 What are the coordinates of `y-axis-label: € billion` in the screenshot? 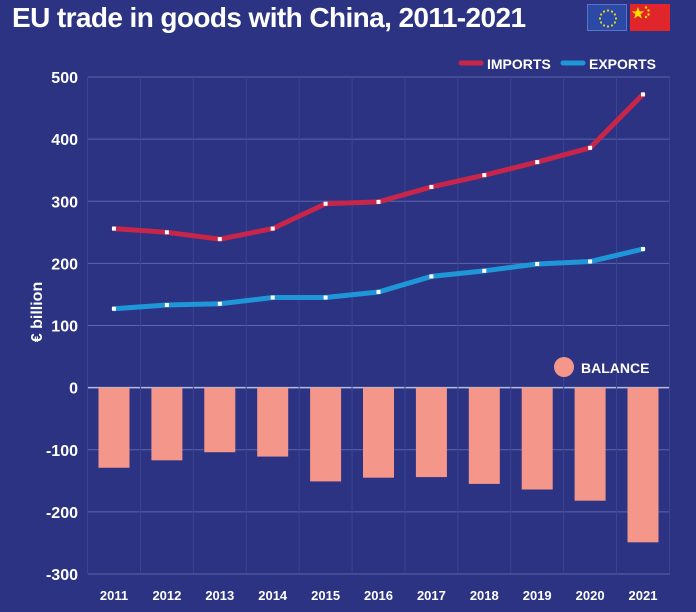 It's located at (37, 312).